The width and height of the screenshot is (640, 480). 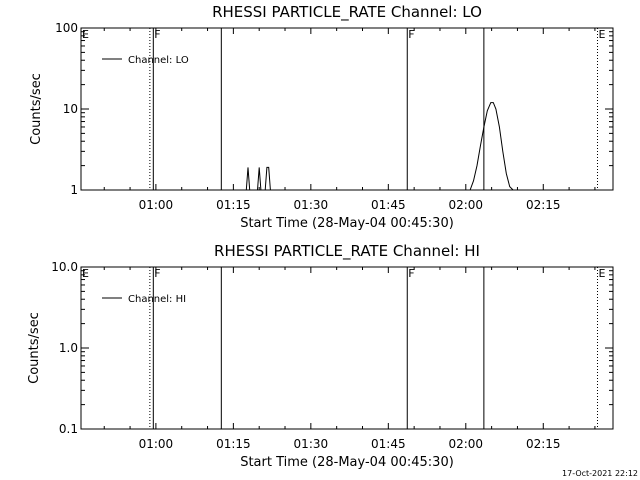 What do you see at coordinates (64, 267) in the screenshot?
I see `y-tick-label: 10.0` at bounding box center [64, 267].